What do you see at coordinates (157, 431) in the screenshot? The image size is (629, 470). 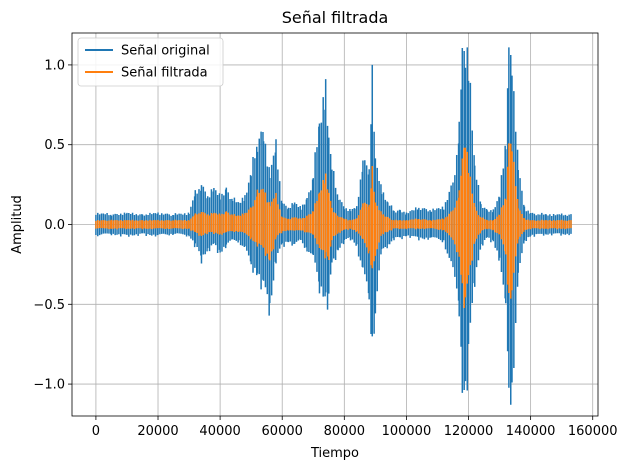 I see `x-tick-label: 20000` at bounding box center [157, 431].